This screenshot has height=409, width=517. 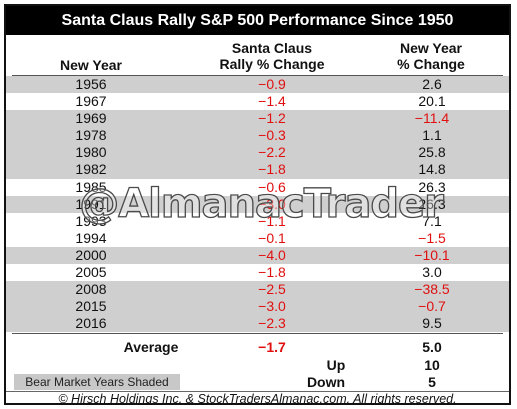 I want to click on new-year-change-cell: 20.1, so click(x=432, y=101).